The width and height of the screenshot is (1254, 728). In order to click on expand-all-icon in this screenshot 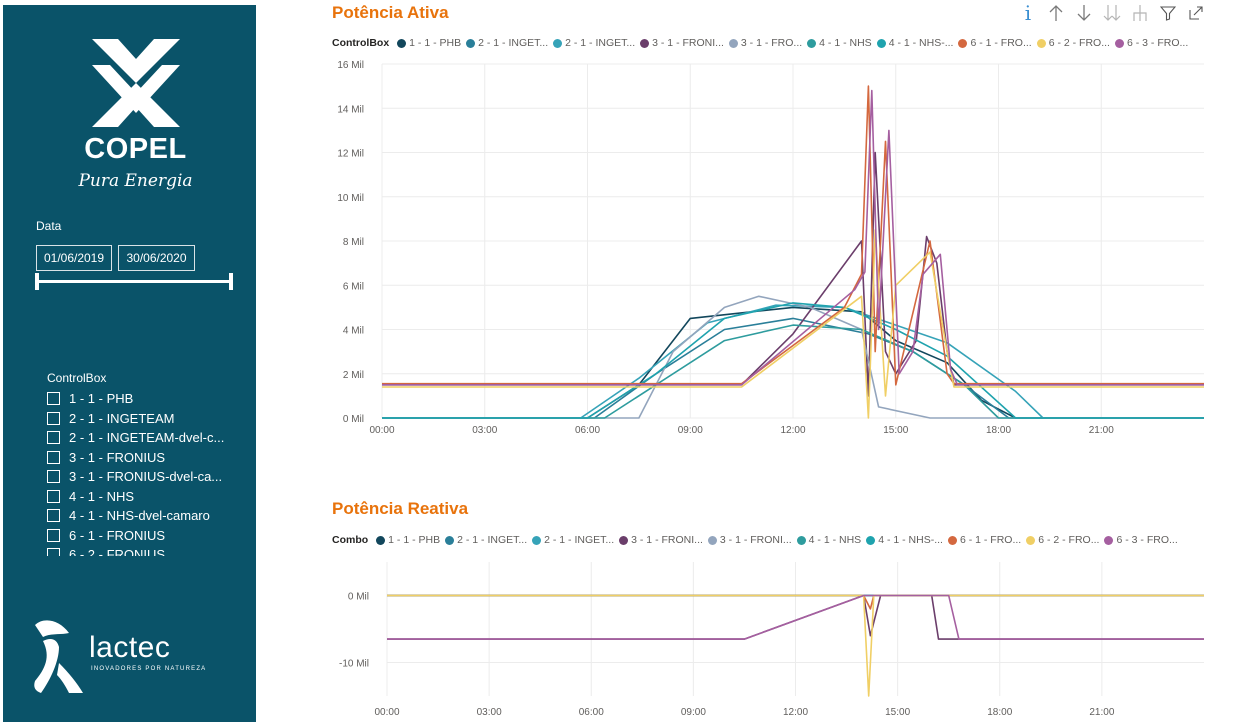, I will do `click(1112, 13)`.